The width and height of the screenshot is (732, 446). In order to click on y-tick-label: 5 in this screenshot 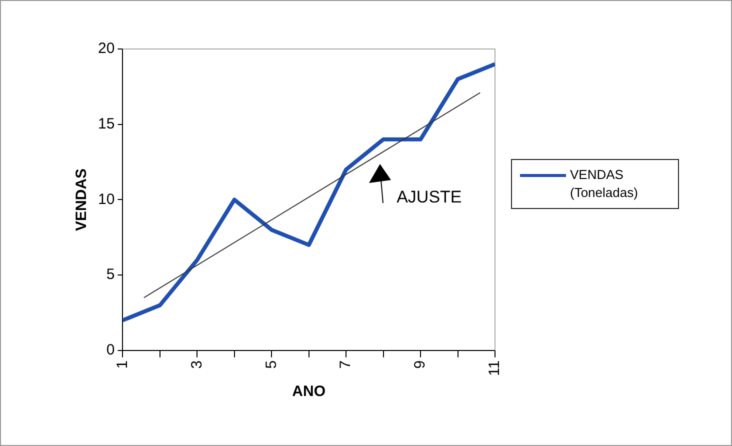, I will do `click(110, 275)`.